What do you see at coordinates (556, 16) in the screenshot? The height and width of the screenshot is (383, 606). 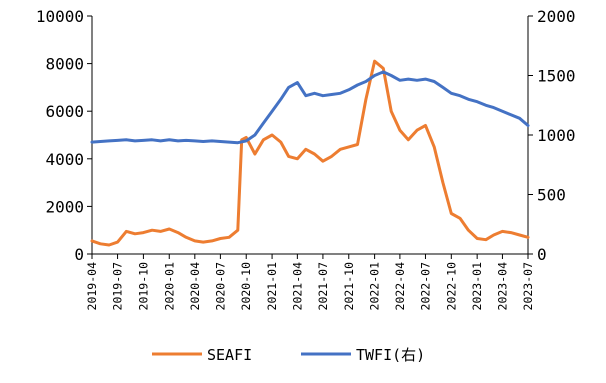 I see `right-tick-label: 2000` at bounding box center [556, 16].